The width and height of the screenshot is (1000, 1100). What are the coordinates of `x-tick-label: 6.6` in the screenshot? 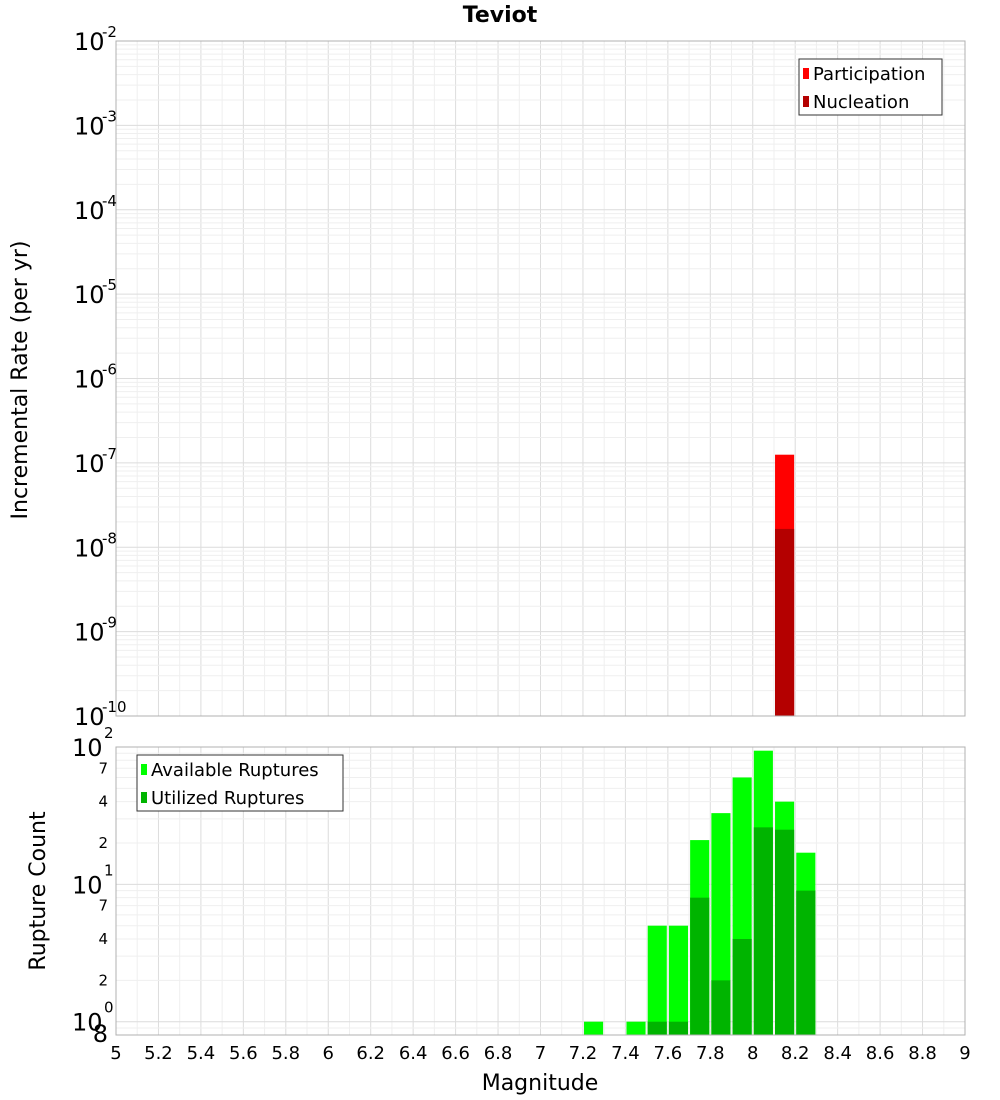 It's located at (455, 1053).